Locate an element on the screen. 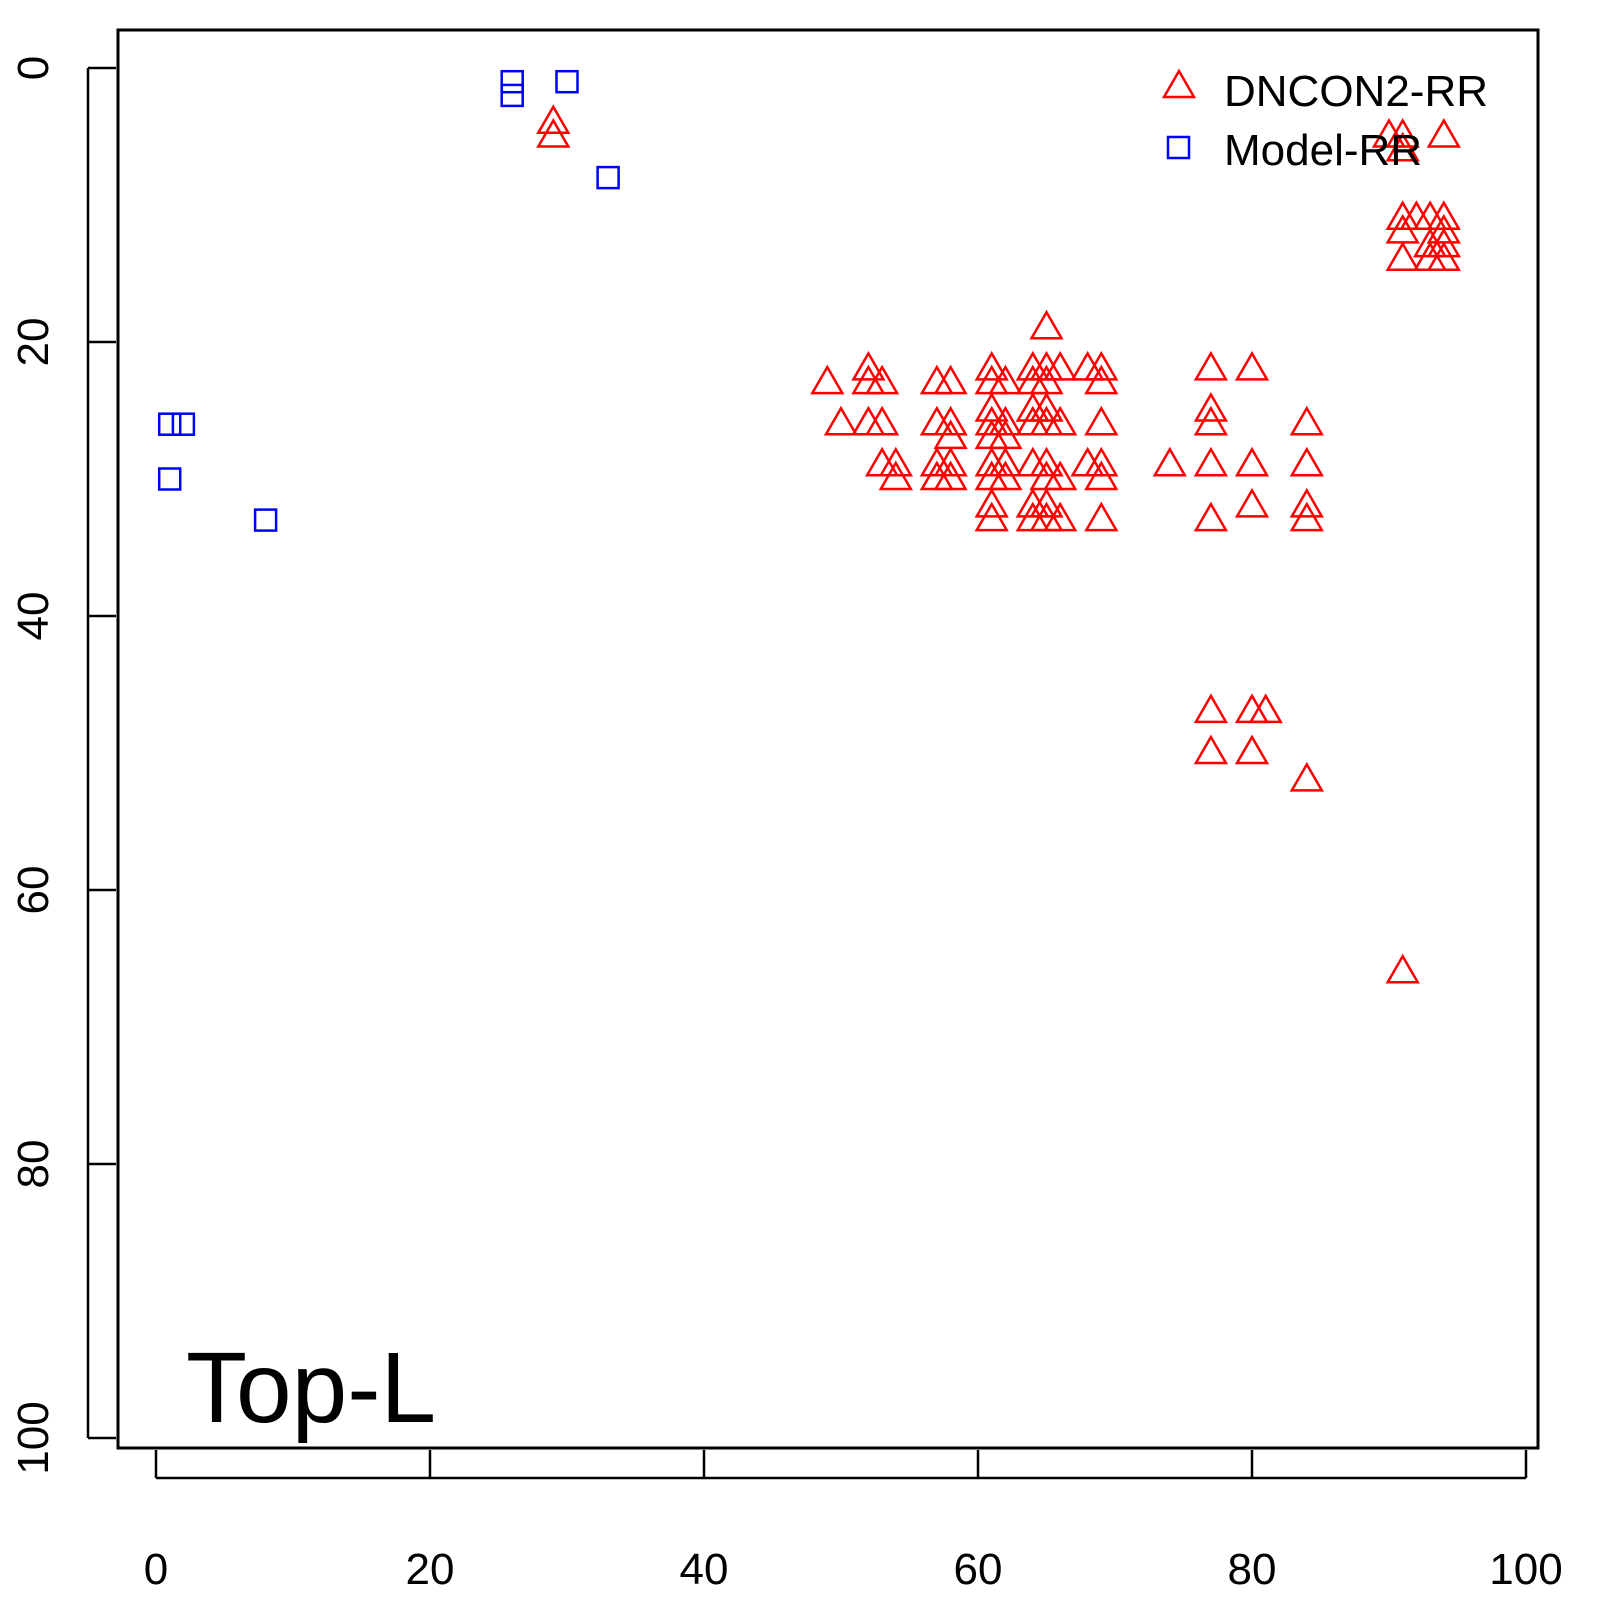 Image resolution: width=1600 pixels, height=1605 pixels. x-tick-label: 80 is located at coordinates (1252, 1569).